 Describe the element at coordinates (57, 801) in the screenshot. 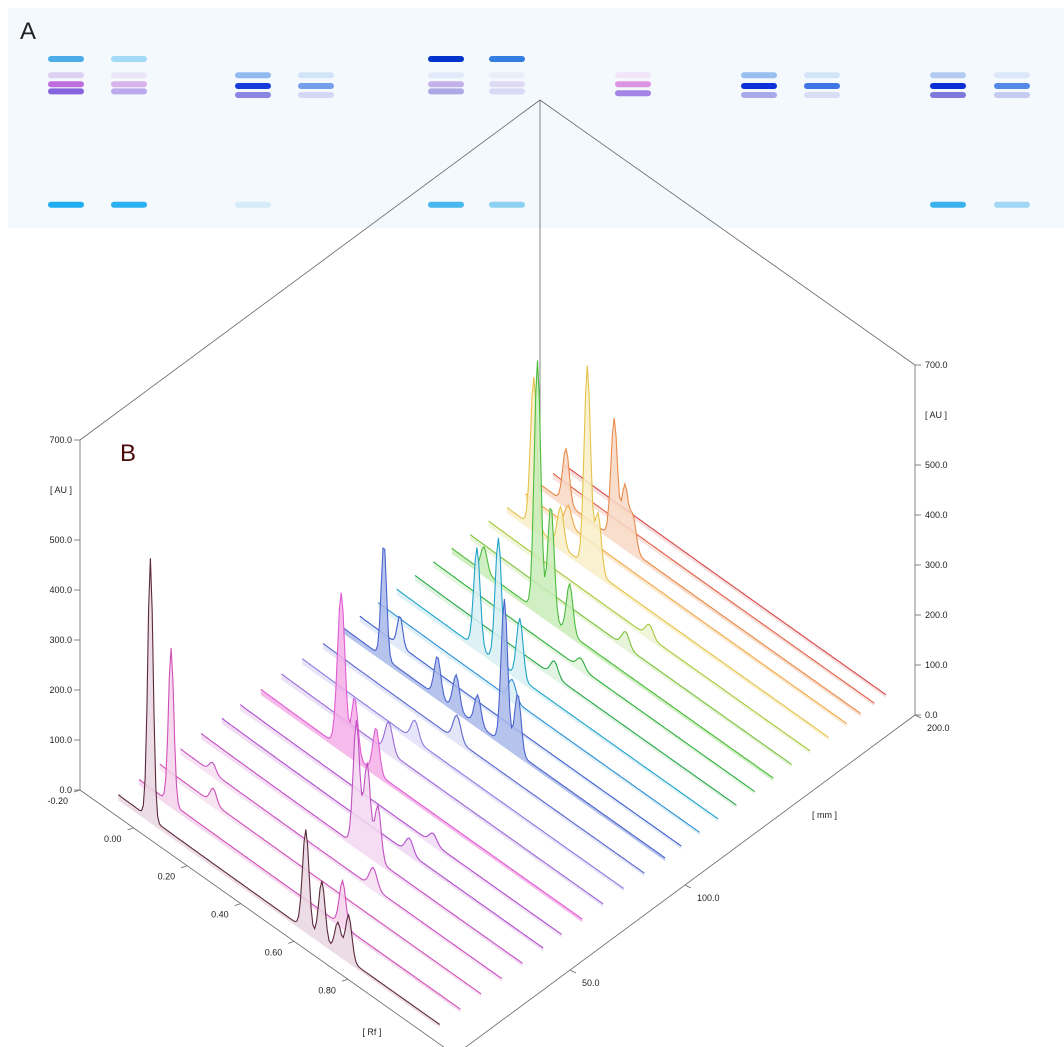

I see `rf-tick-label: -0.20` at that location.